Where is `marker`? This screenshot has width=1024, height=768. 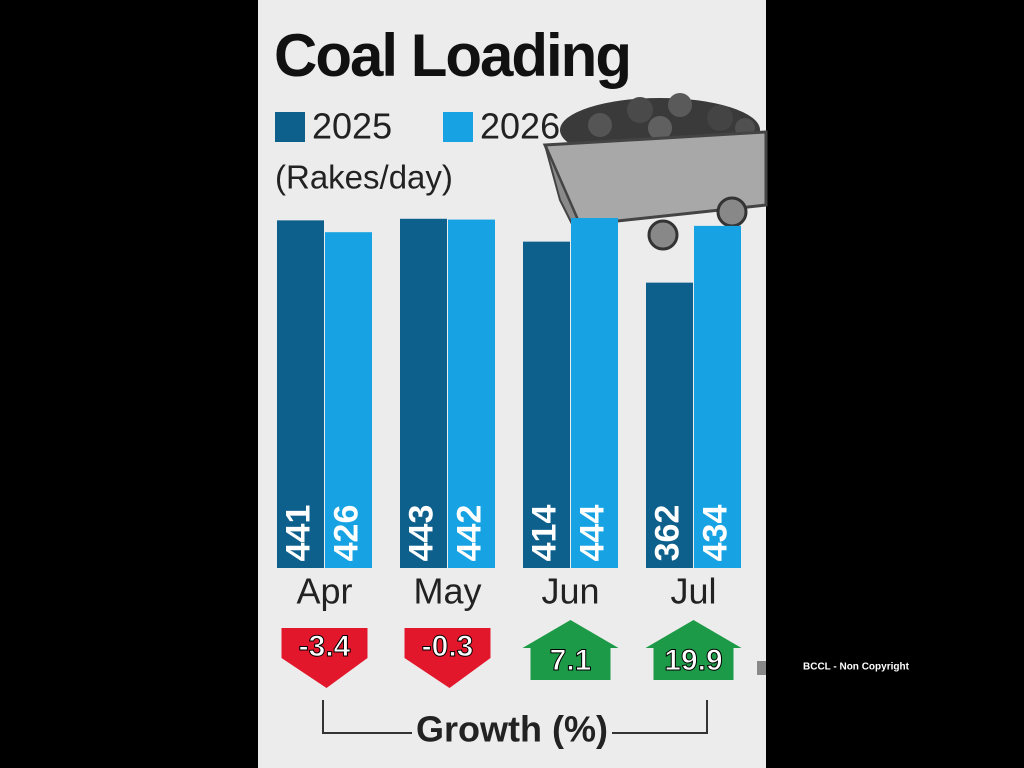
marker is located at coordinates (761, 668).